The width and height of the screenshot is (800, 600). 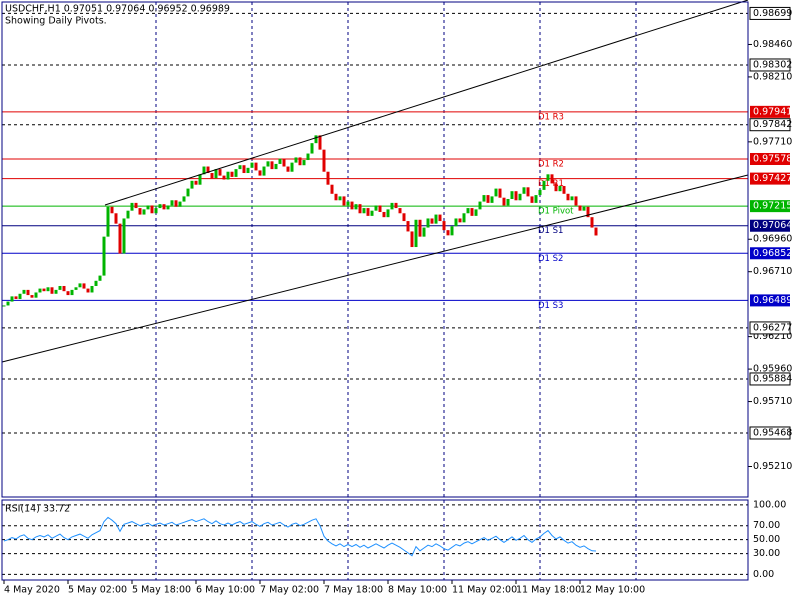 What do you see at coordinates (551, 184) in the screenshot?
I see `pivot-name: D1 R1` at bounding box center [551, 184].